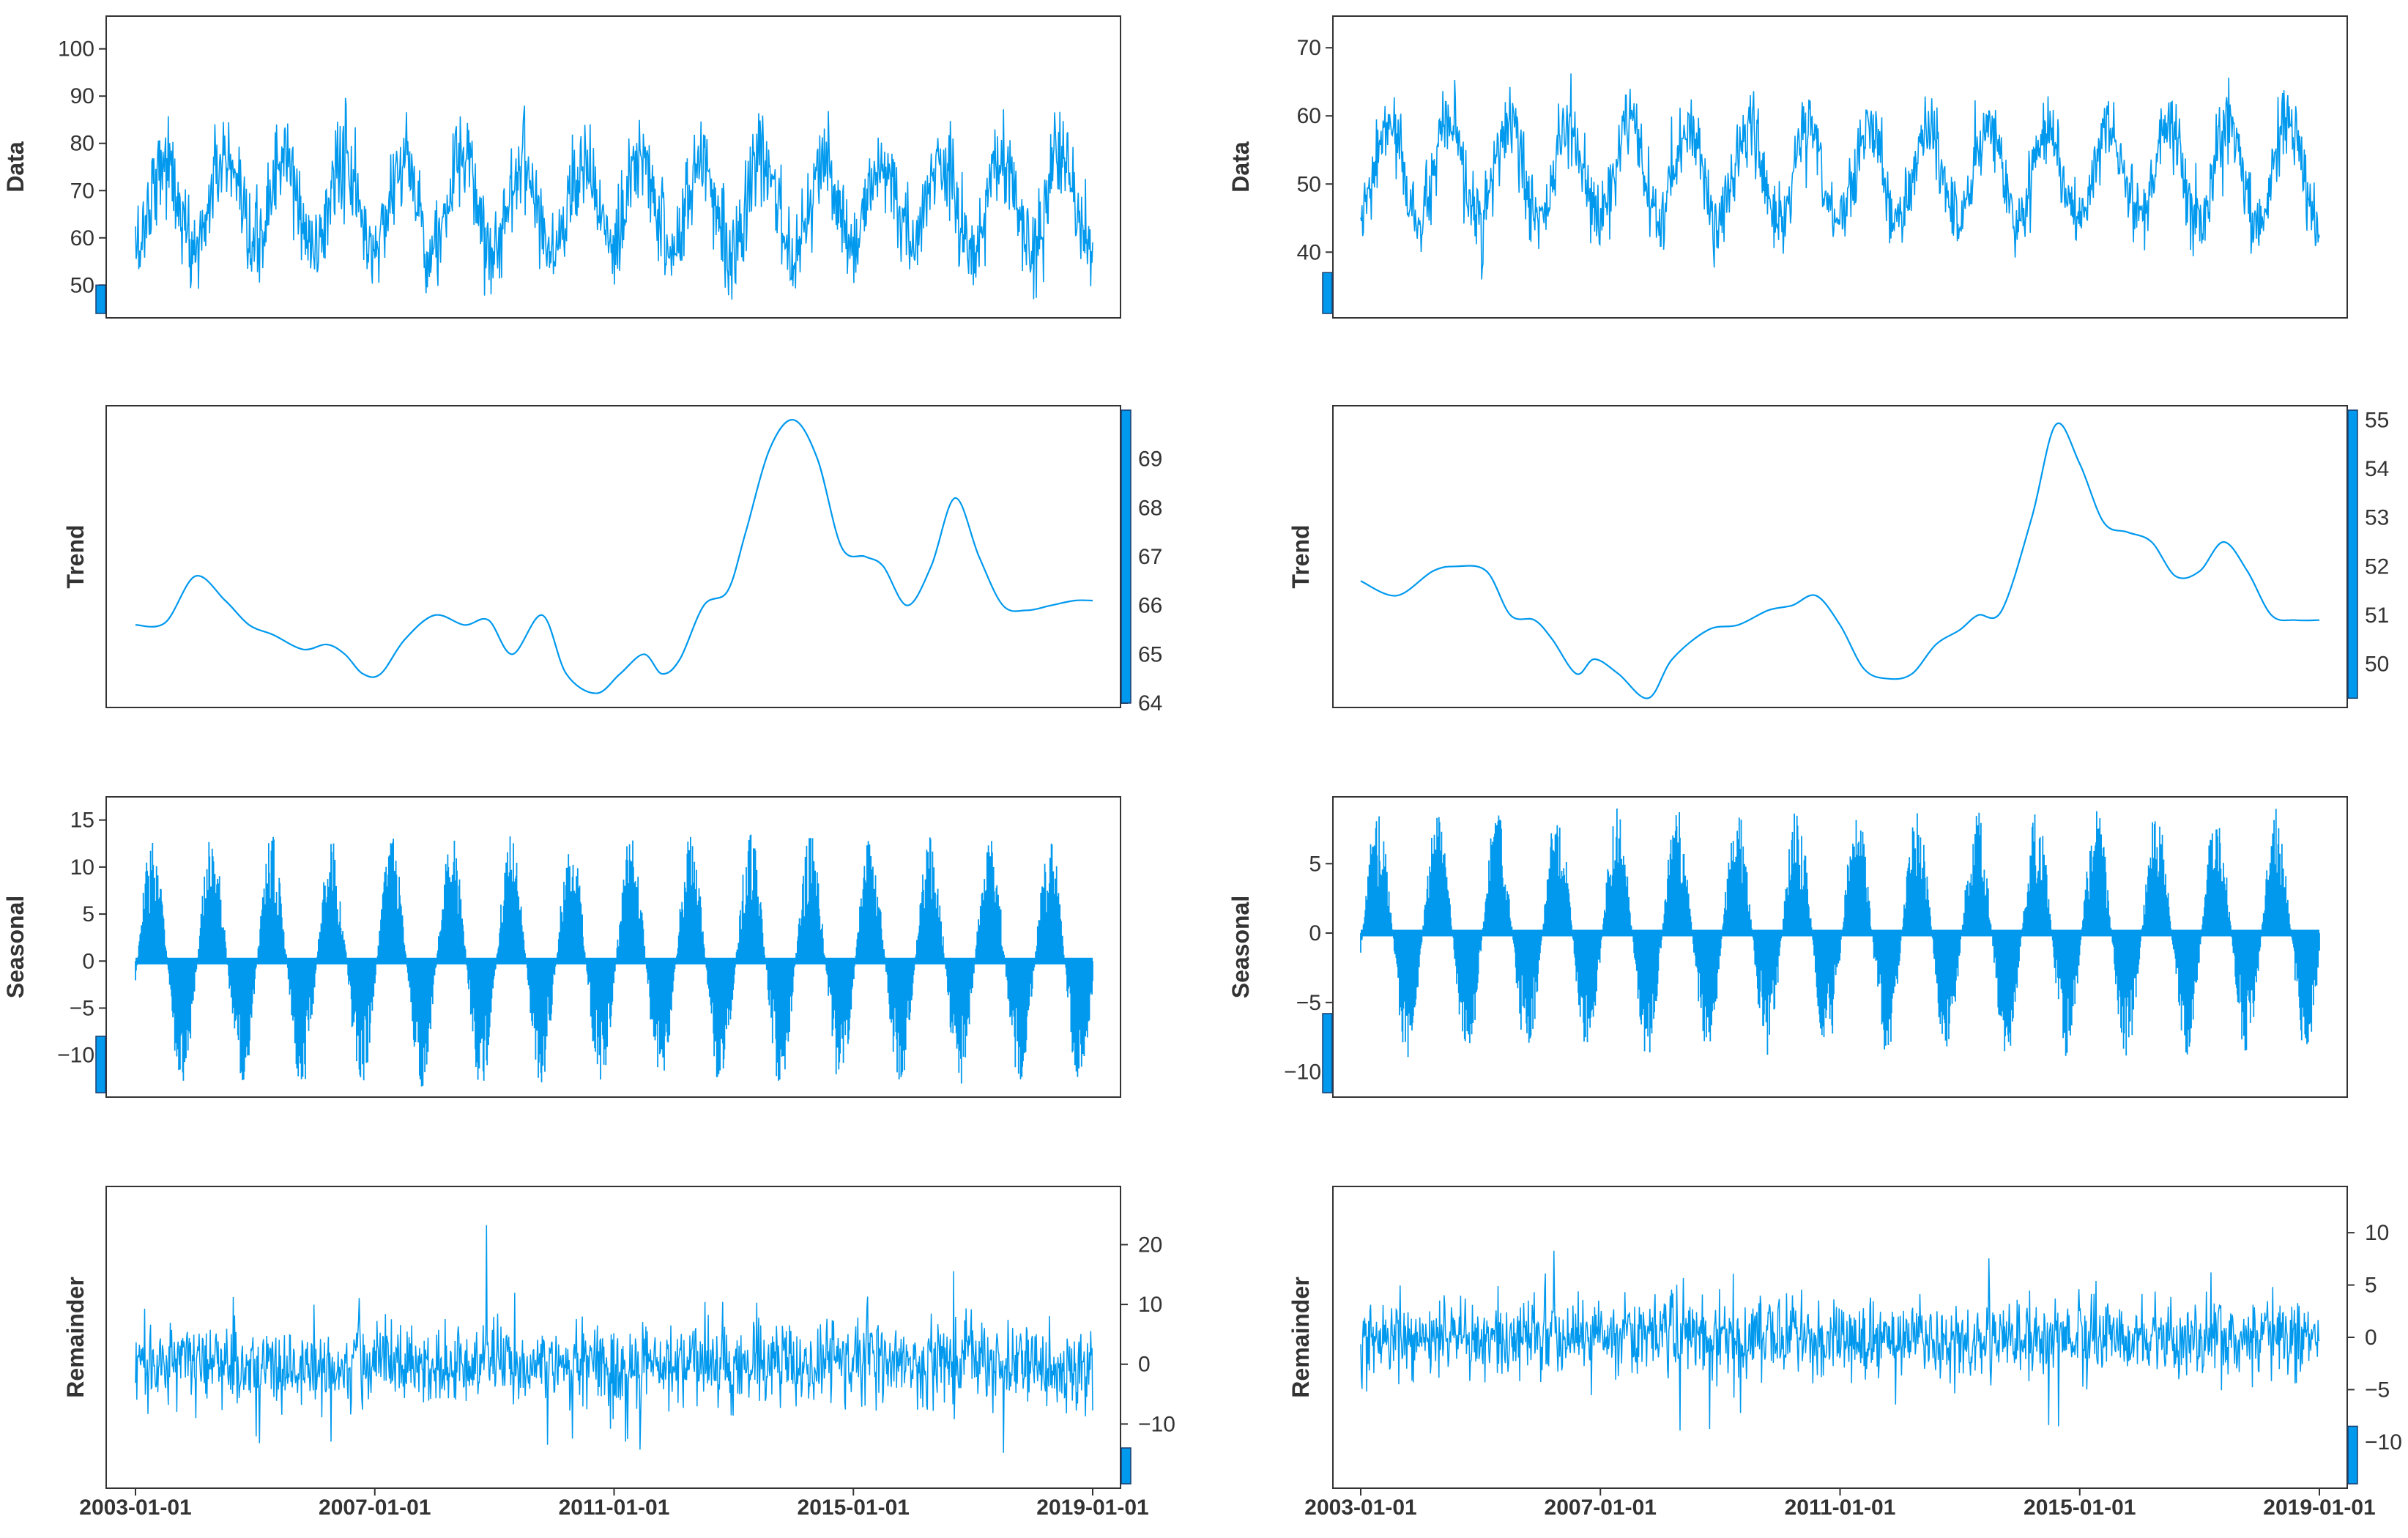 This screenshot has height=1538, width=2408. I want to click on panel-trend: Trend 50 51 52 53 54 55, so click(1838, 556).